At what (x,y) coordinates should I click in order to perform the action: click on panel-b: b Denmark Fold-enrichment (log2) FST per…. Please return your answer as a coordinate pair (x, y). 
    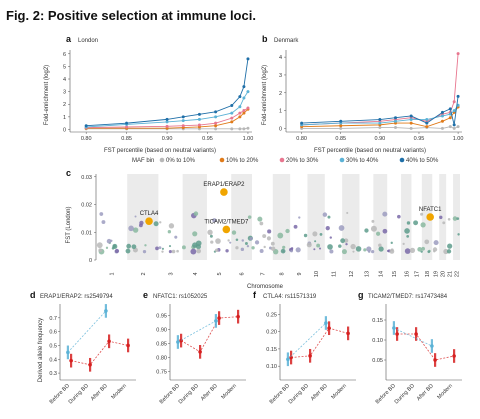
    Looking at the image, I should click on (362, 94).